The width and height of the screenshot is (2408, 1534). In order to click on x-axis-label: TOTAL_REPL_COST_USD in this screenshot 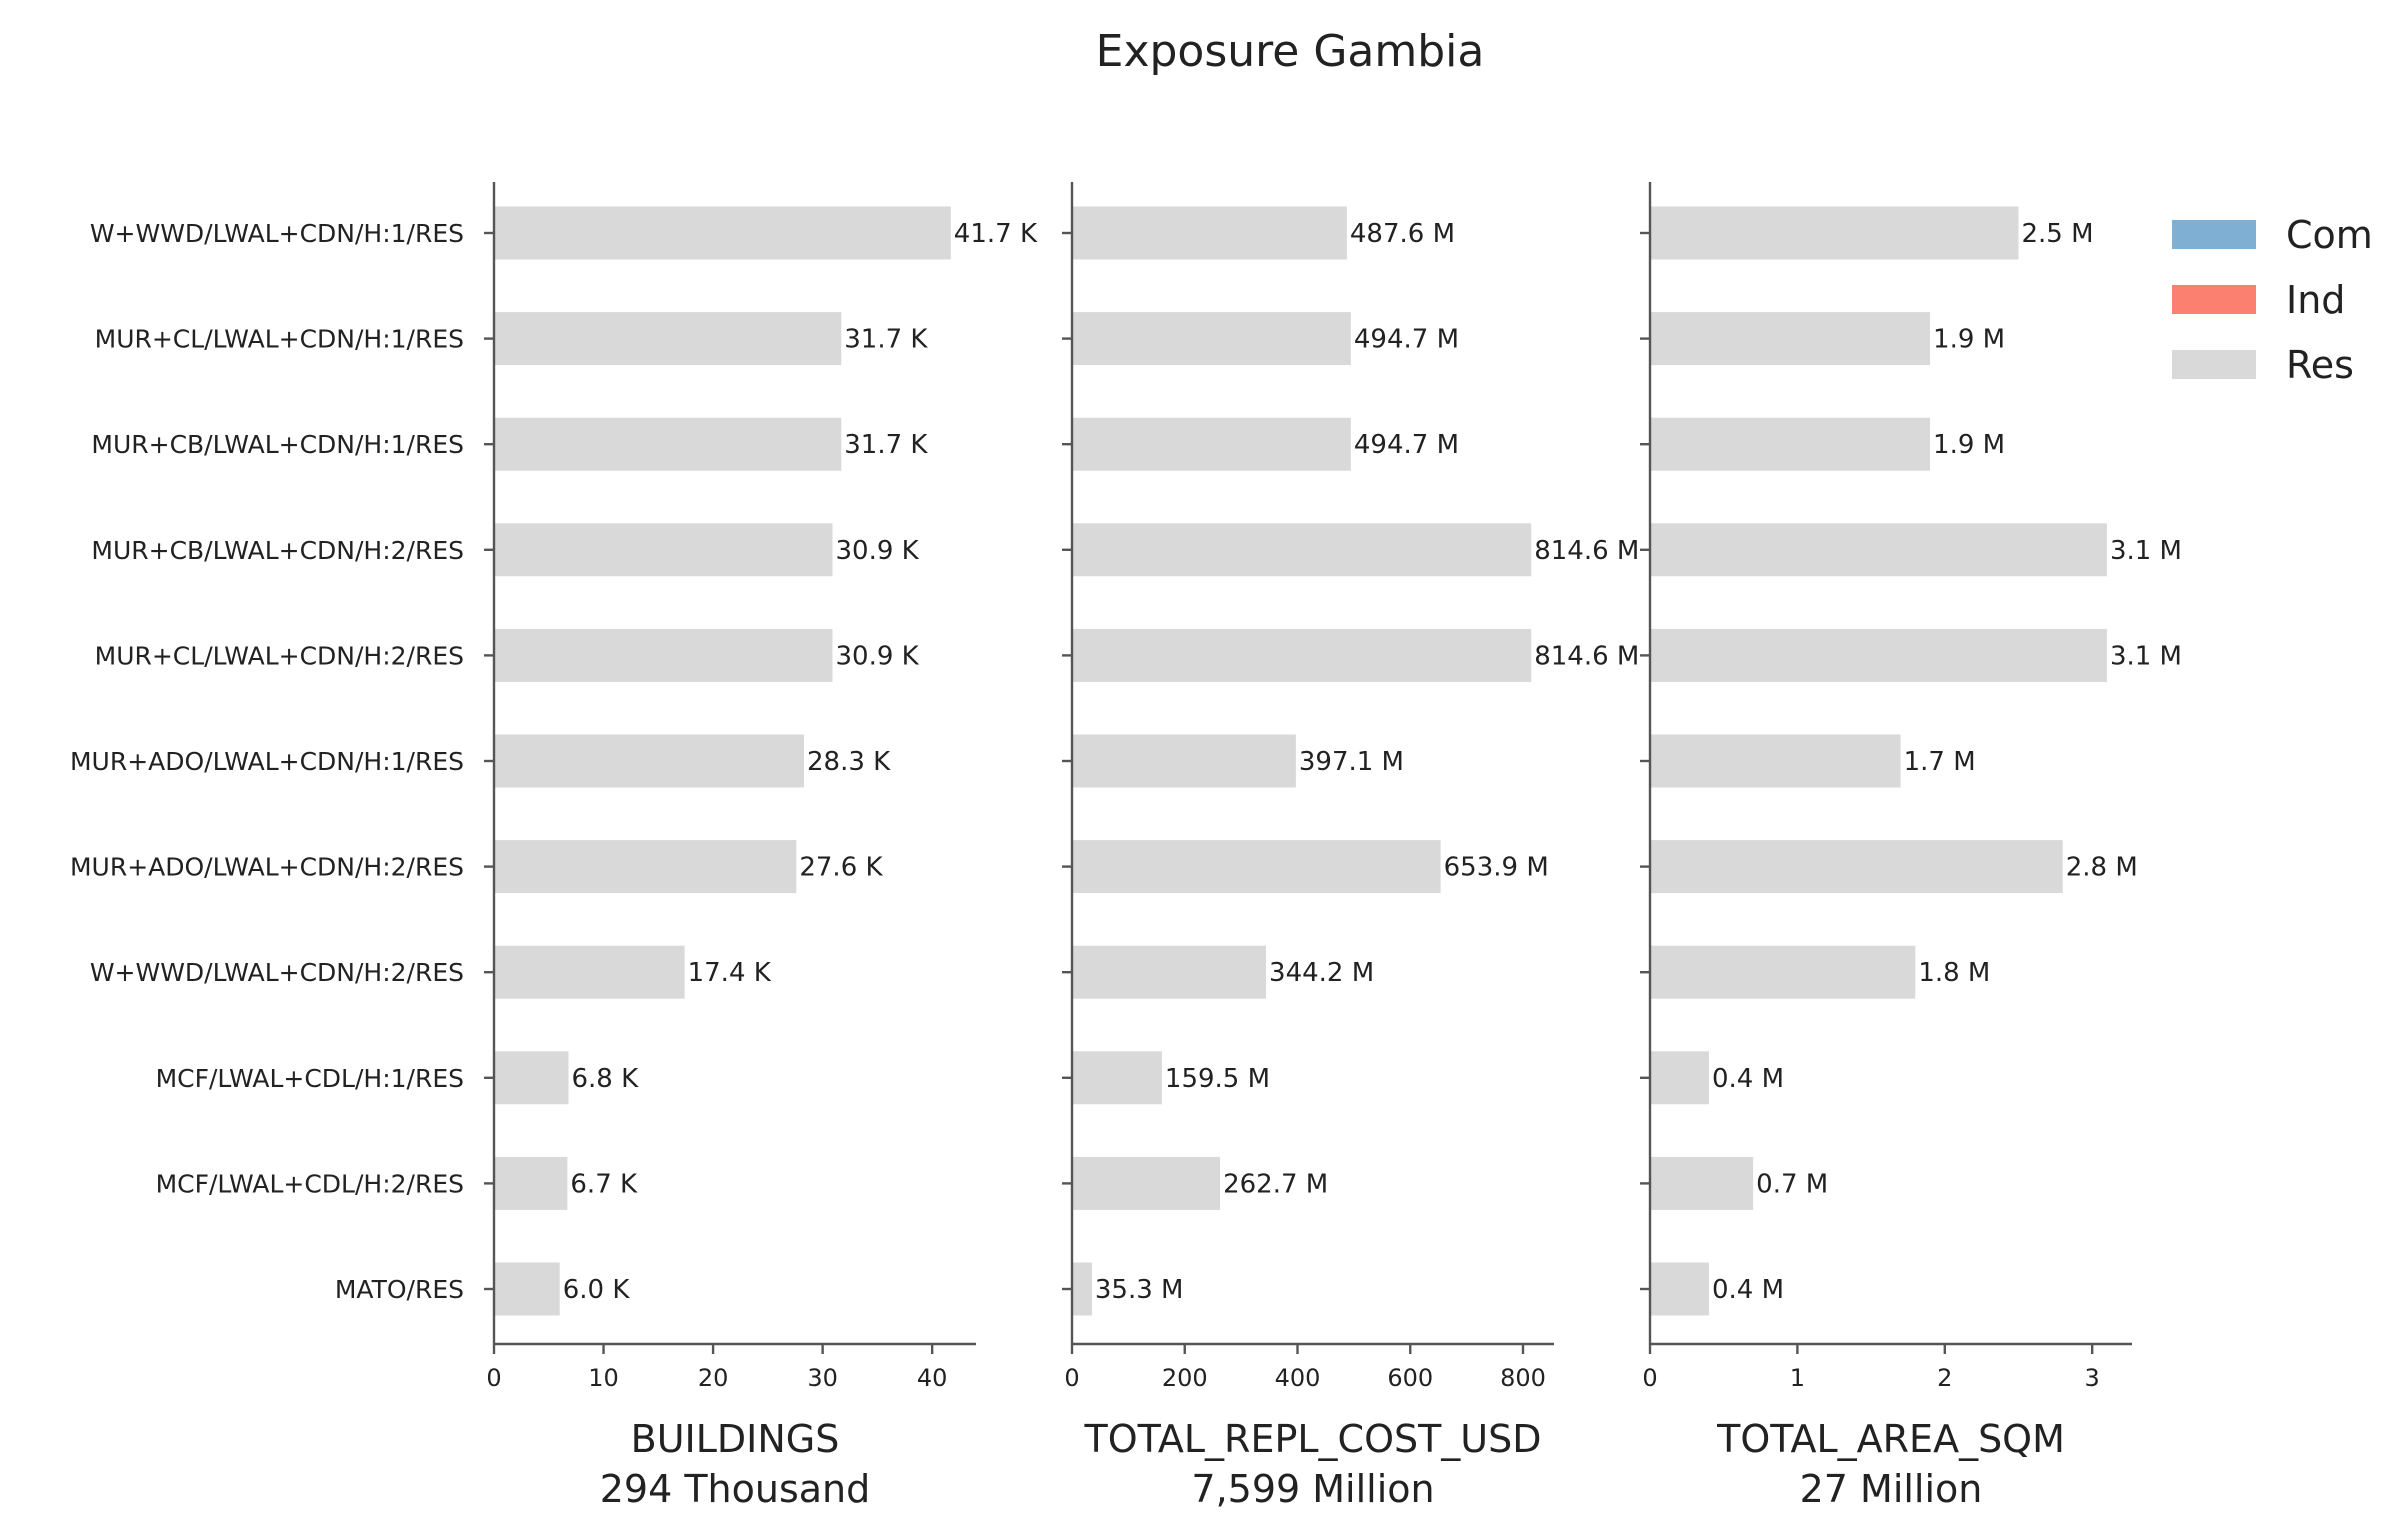, I will do `click(1312, 1439)`.